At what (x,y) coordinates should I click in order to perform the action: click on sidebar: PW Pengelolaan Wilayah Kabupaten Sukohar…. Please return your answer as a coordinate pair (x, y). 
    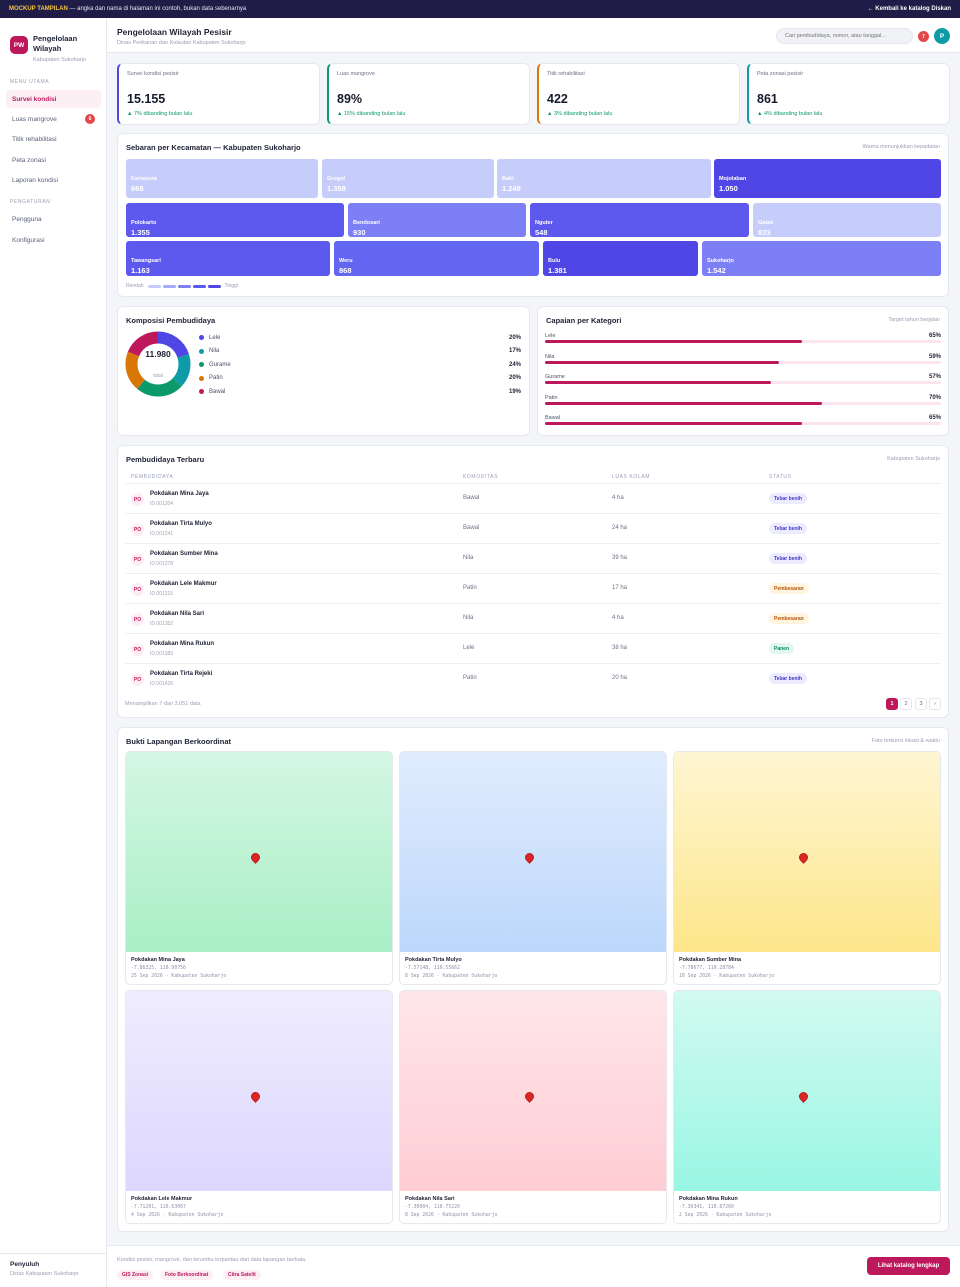
    Looking at the image, I should click on (53, 652).